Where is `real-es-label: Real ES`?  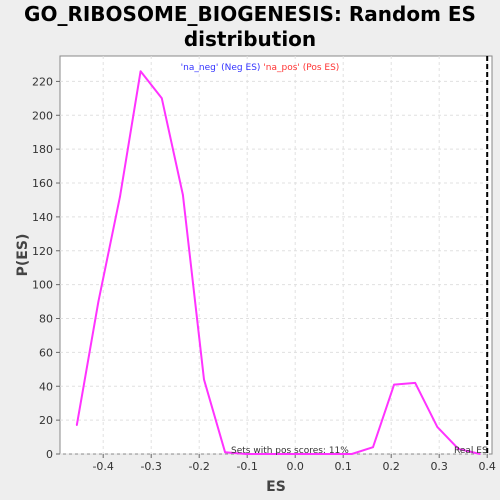 real-es-label: Real ES is located at coordinates (471, 451).